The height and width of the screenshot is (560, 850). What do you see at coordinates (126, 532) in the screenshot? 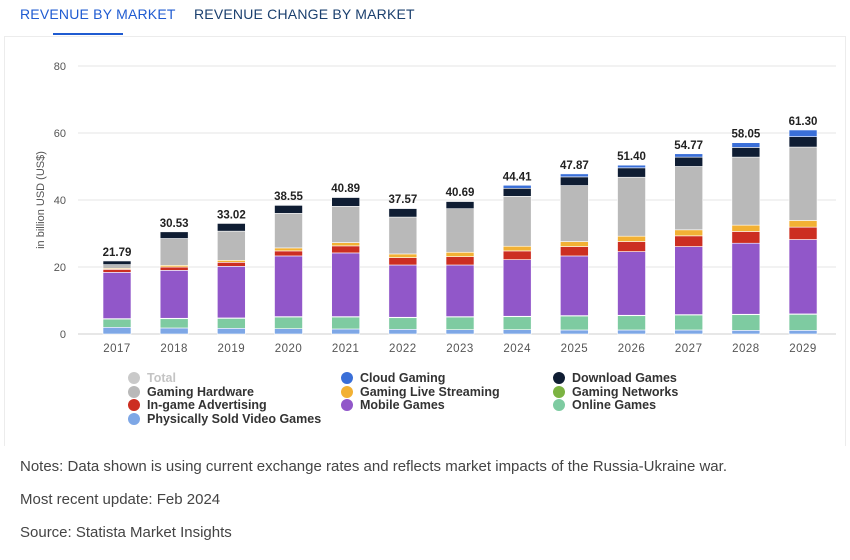
I see `source-text: Source: Statista Market Insights` at bounding box center [126, 532].